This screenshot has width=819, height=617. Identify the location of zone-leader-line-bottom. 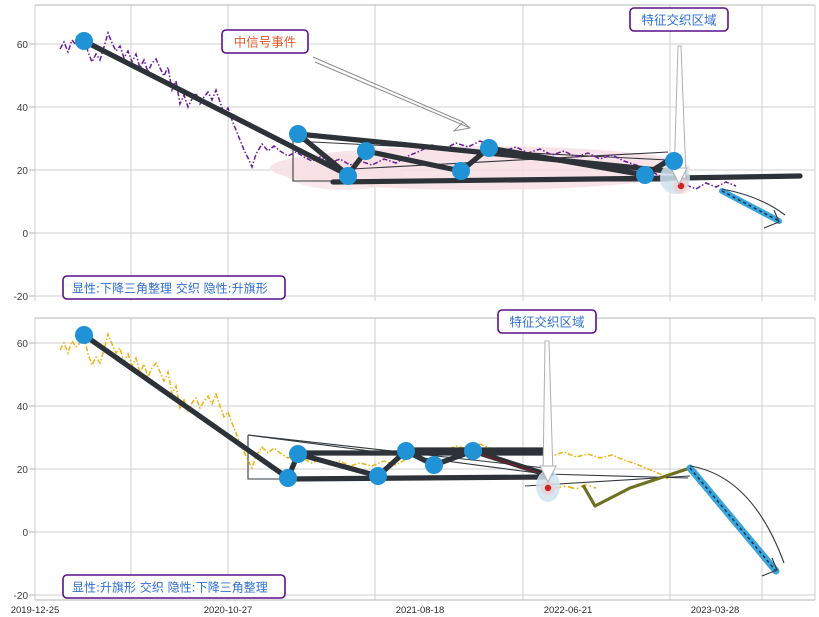
(548, 412).